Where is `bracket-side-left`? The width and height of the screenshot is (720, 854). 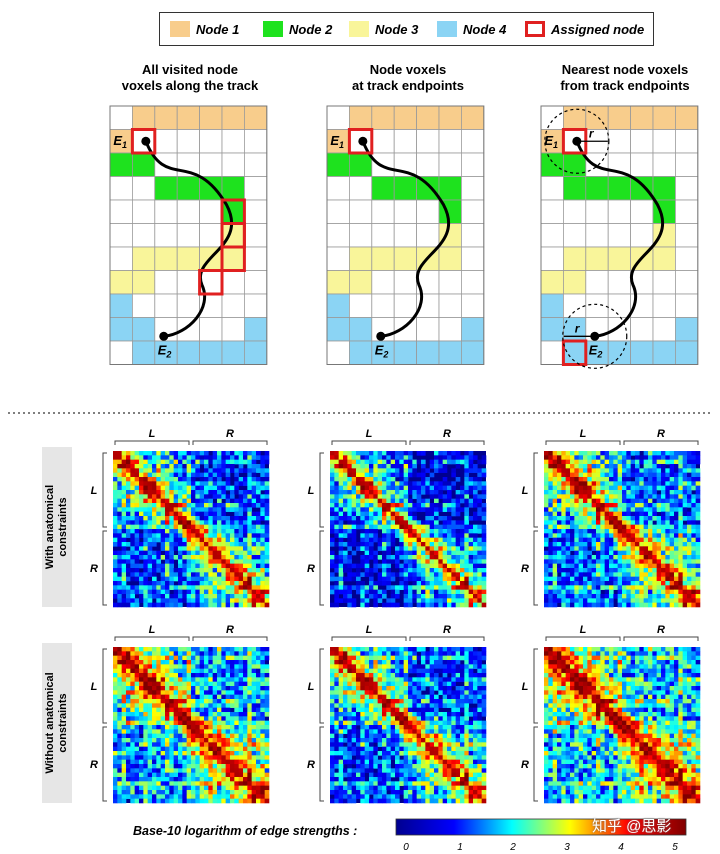 bracket-side-left is located at coordinates (535, 490).